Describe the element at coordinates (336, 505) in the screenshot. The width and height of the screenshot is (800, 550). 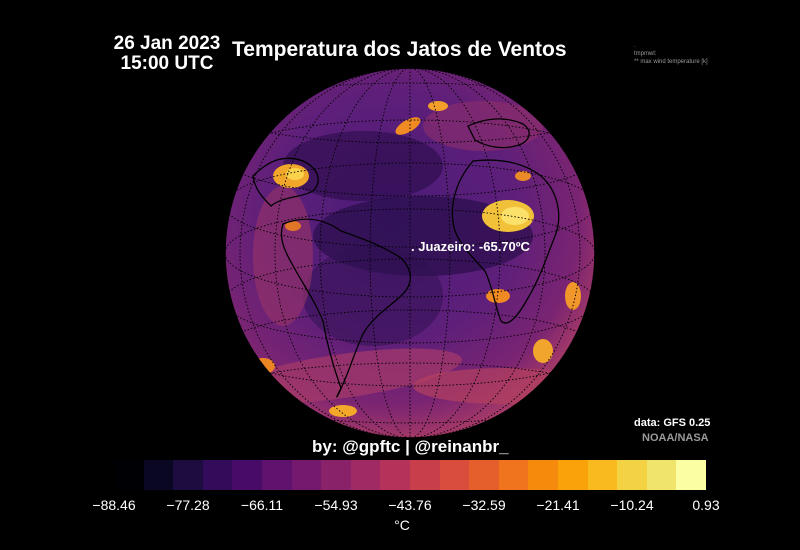
I see `colorbar-tick-label: −54.93` at that location.